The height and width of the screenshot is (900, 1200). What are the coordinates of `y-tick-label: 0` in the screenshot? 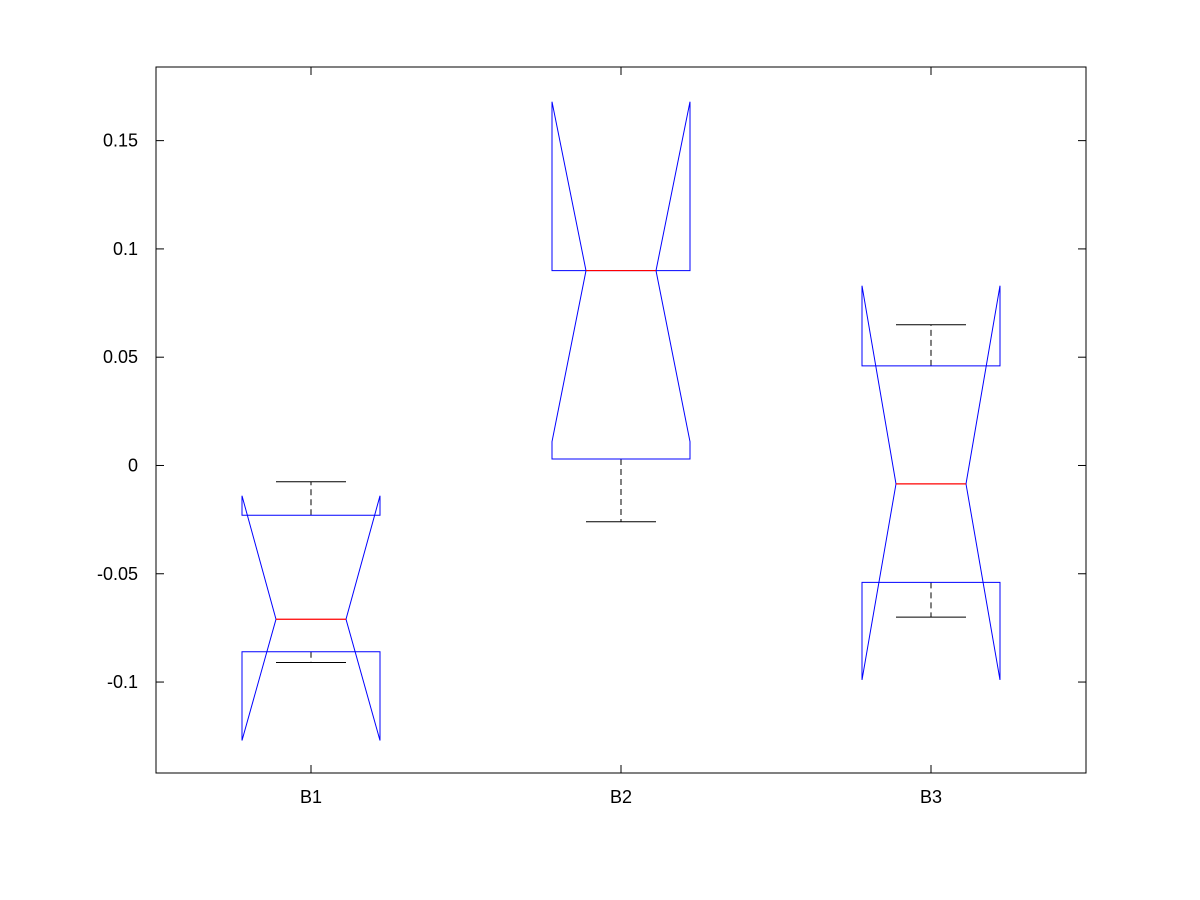 It's located at (133, 465).